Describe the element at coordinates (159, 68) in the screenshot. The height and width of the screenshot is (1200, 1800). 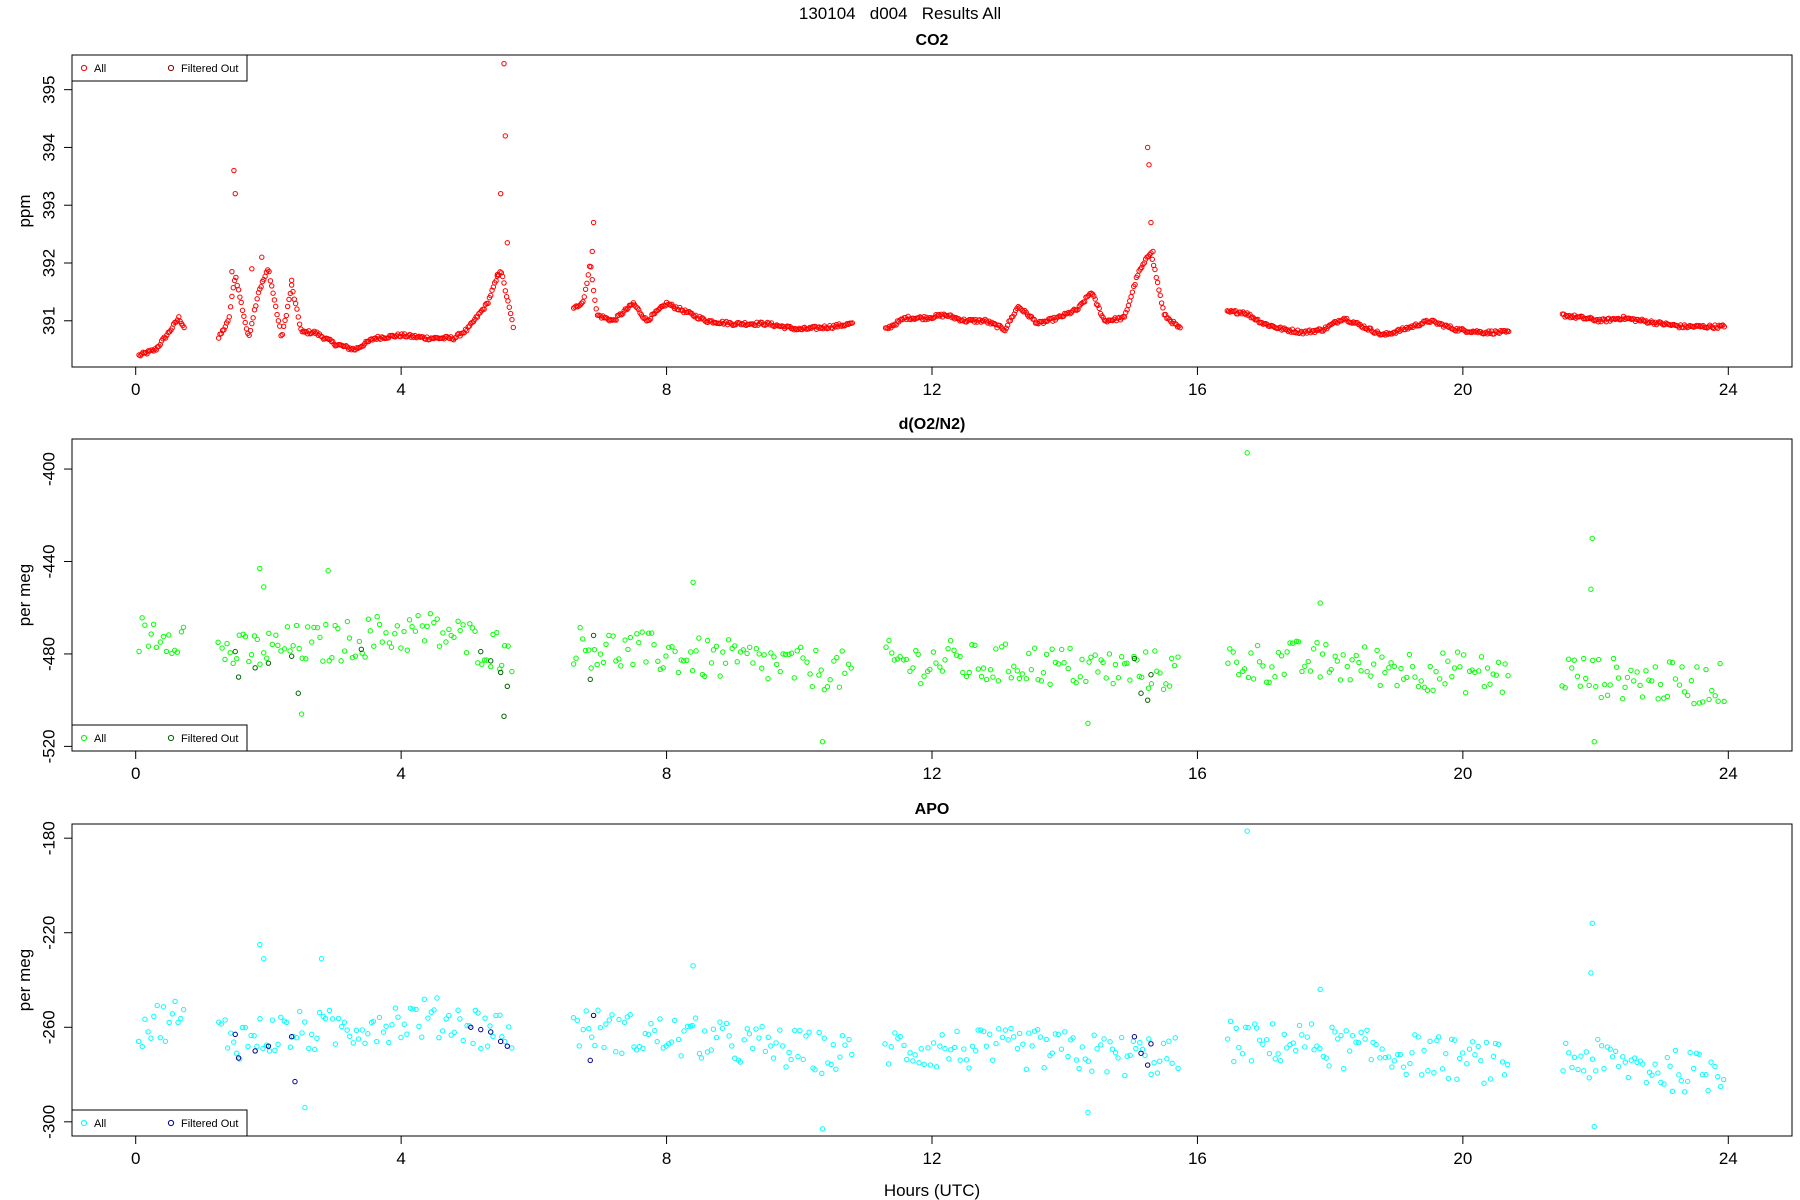
I see `legend-box` at that location.